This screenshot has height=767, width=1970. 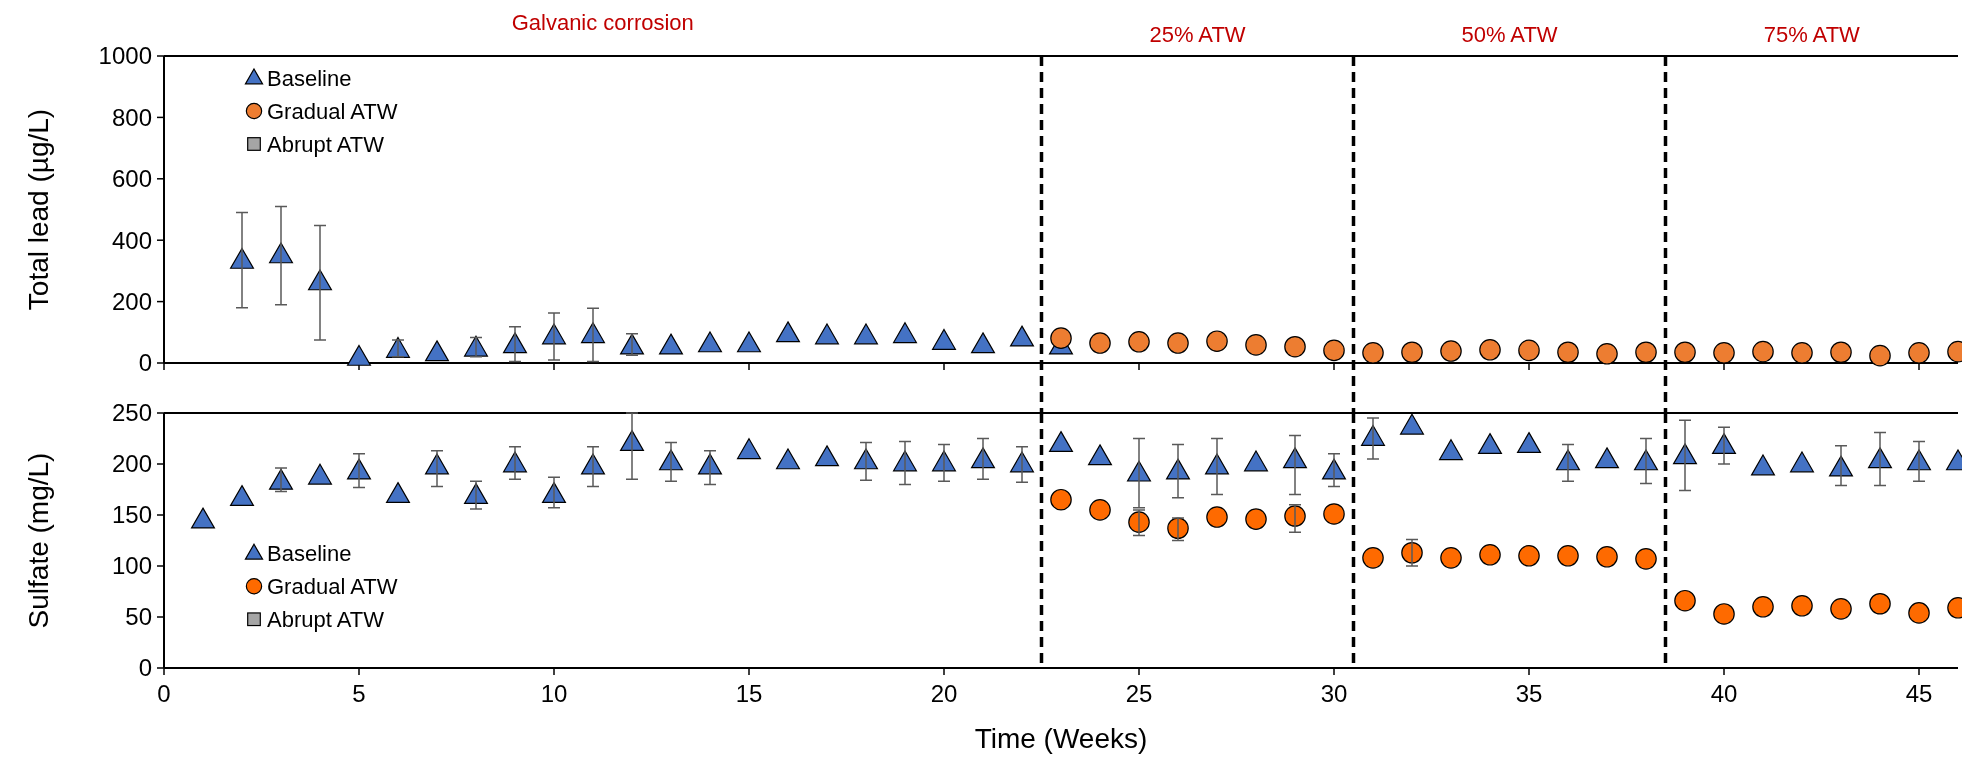 What do you see at coordinates (602, 22) in the screenshot?
I see `text: Galvanic corrosion` at bounding box center [602, 22].